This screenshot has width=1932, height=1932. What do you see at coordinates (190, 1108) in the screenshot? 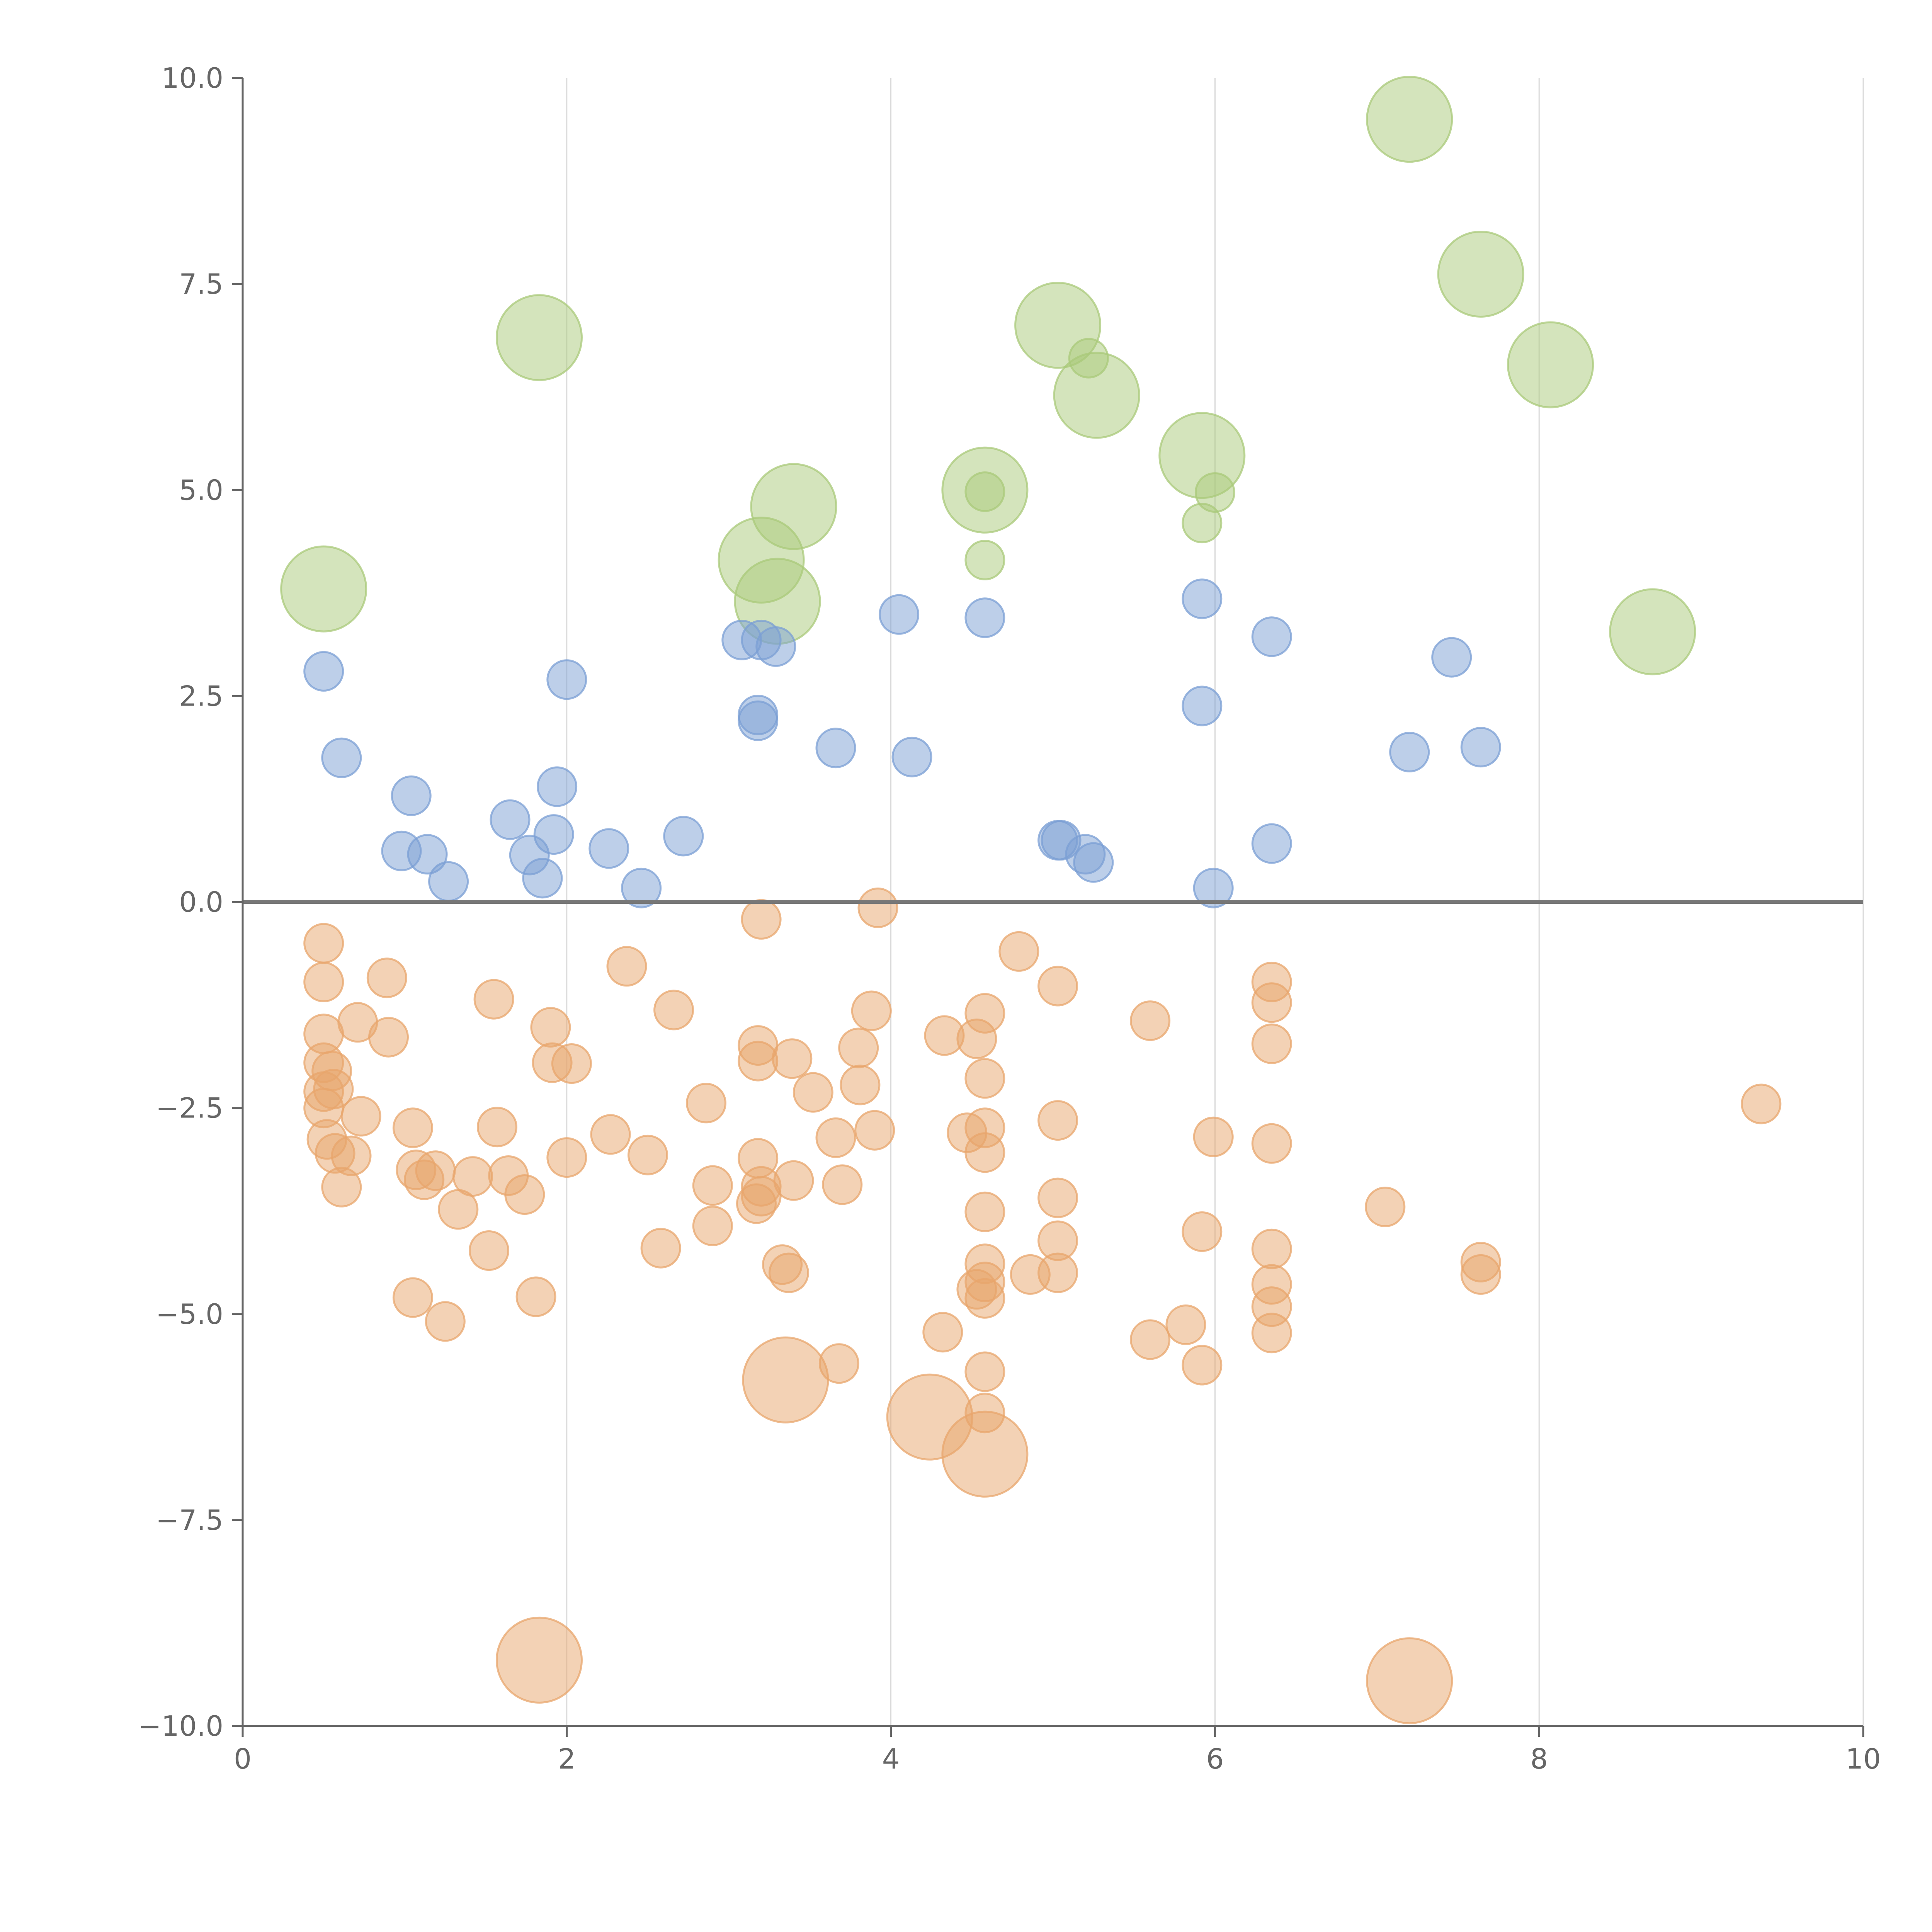
I see `y-tick-label: −2.5` at bounding box center [190, 1108].